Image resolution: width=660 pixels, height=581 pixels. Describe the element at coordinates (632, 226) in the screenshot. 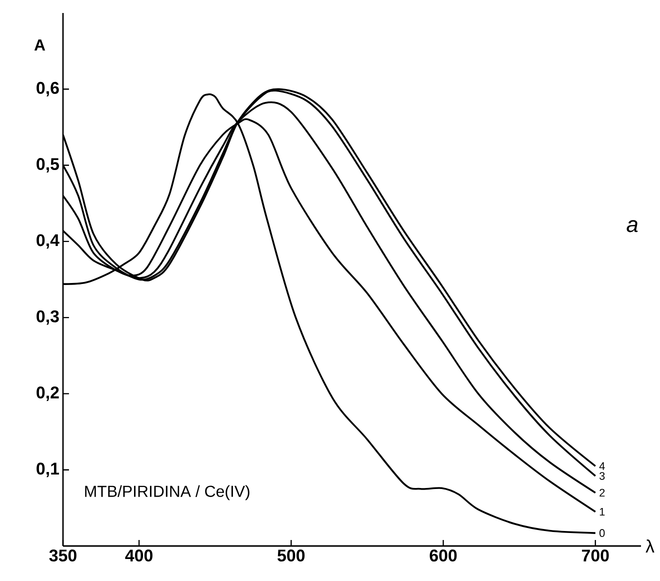

I see `annotation: a` at that location.